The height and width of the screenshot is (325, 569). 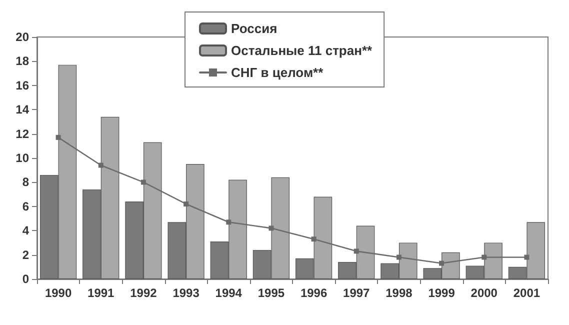 What do you see at coordinates (26, 182) in the screenshot?
I see `y-tick-label: 8` at bounding box center [26, 182].